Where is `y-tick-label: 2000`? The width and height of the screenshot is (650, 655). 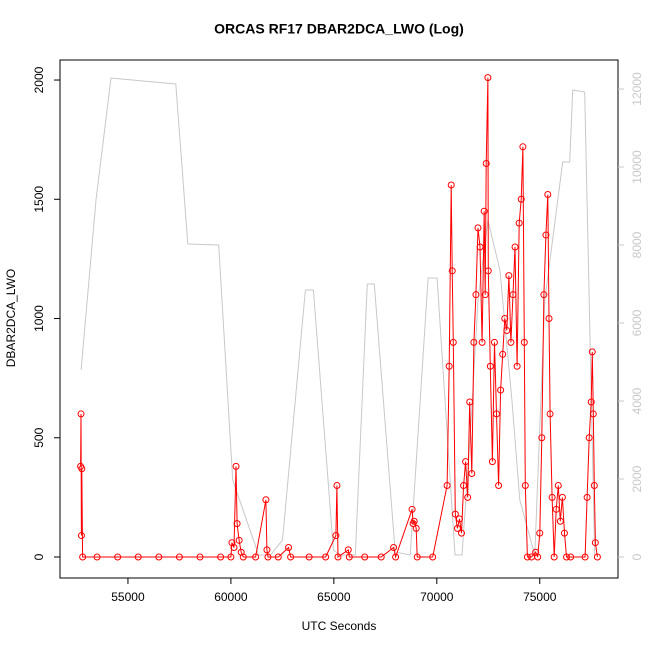
y-tick-label: 2000 is located at coordinates (39, 79).